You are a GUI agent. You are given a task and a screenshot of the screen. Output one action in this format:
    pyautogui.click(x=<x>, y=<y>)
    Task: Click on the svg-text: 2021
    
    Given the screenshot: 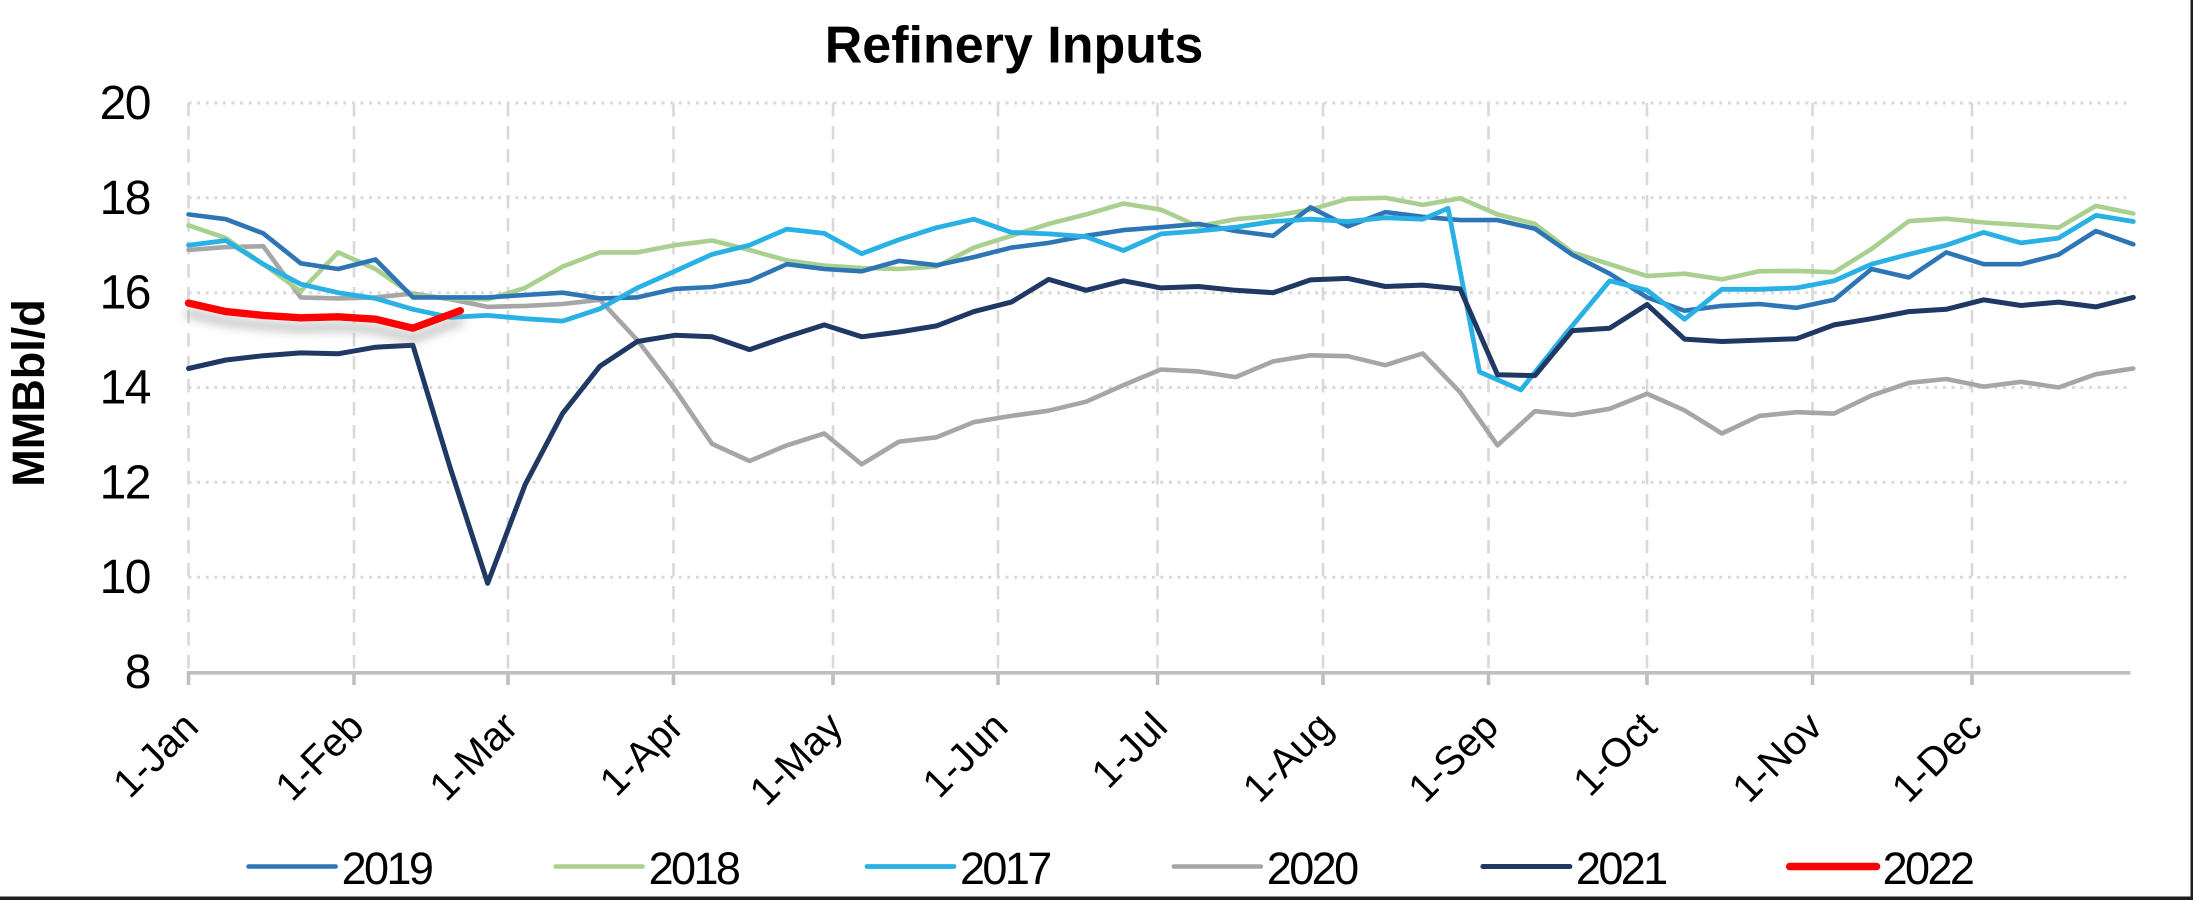 What is the action you would take?
    pyautogui.click(x=1621, y=868)
    